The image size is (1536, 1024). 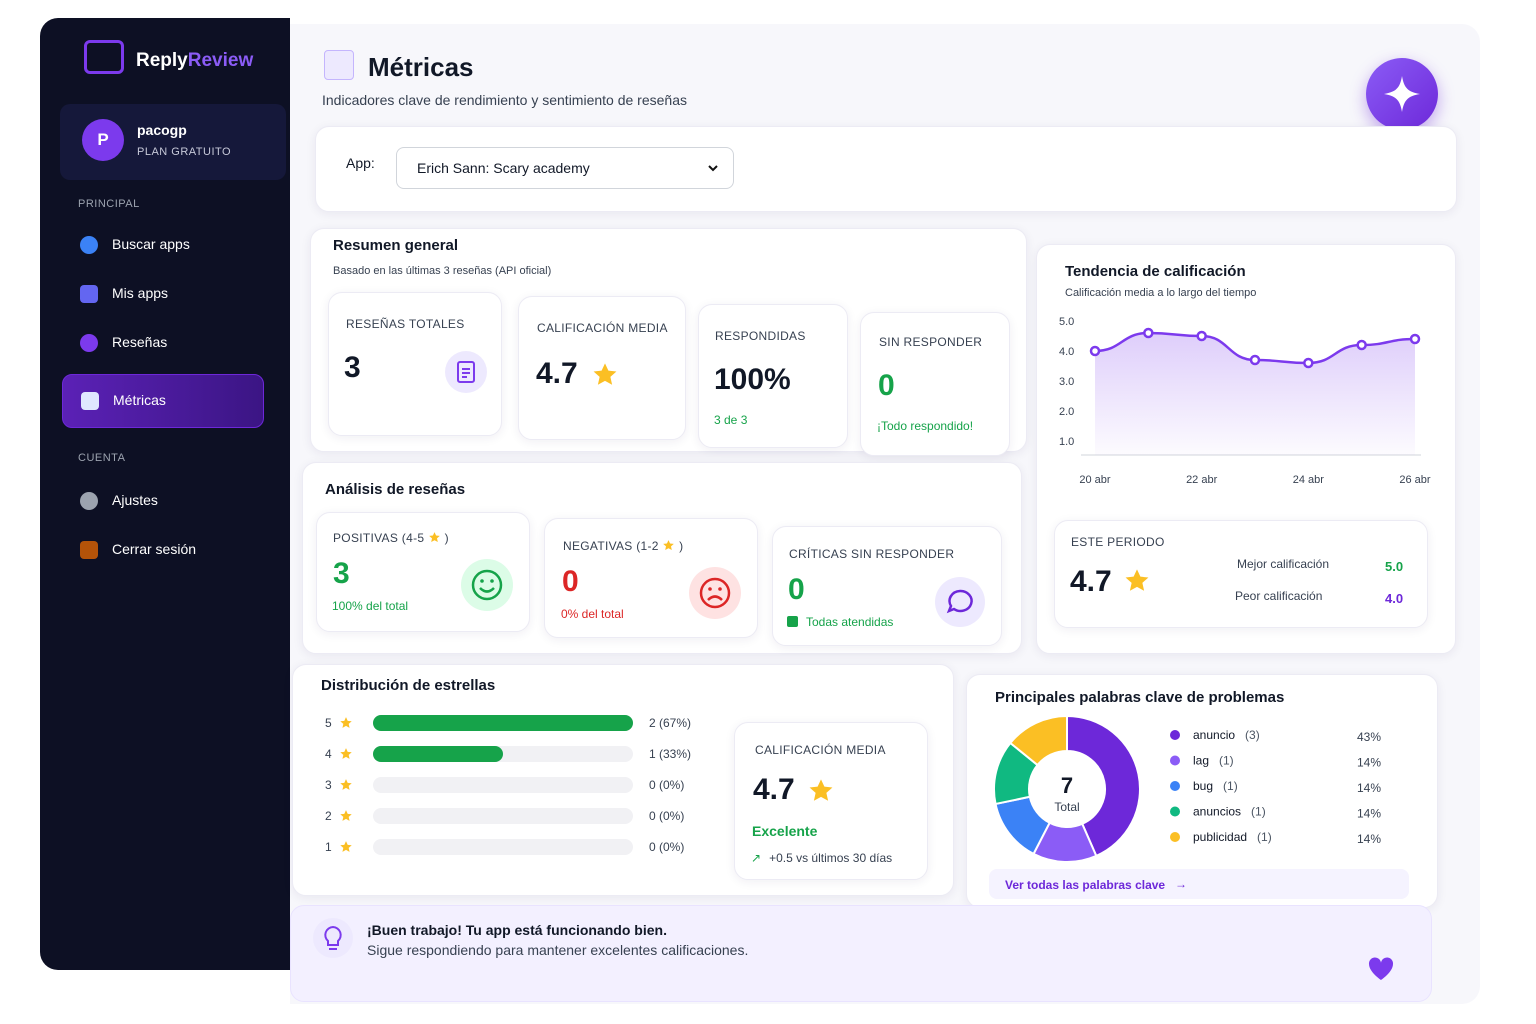 I want to click on sad-icon, so click(x=715, y=593).